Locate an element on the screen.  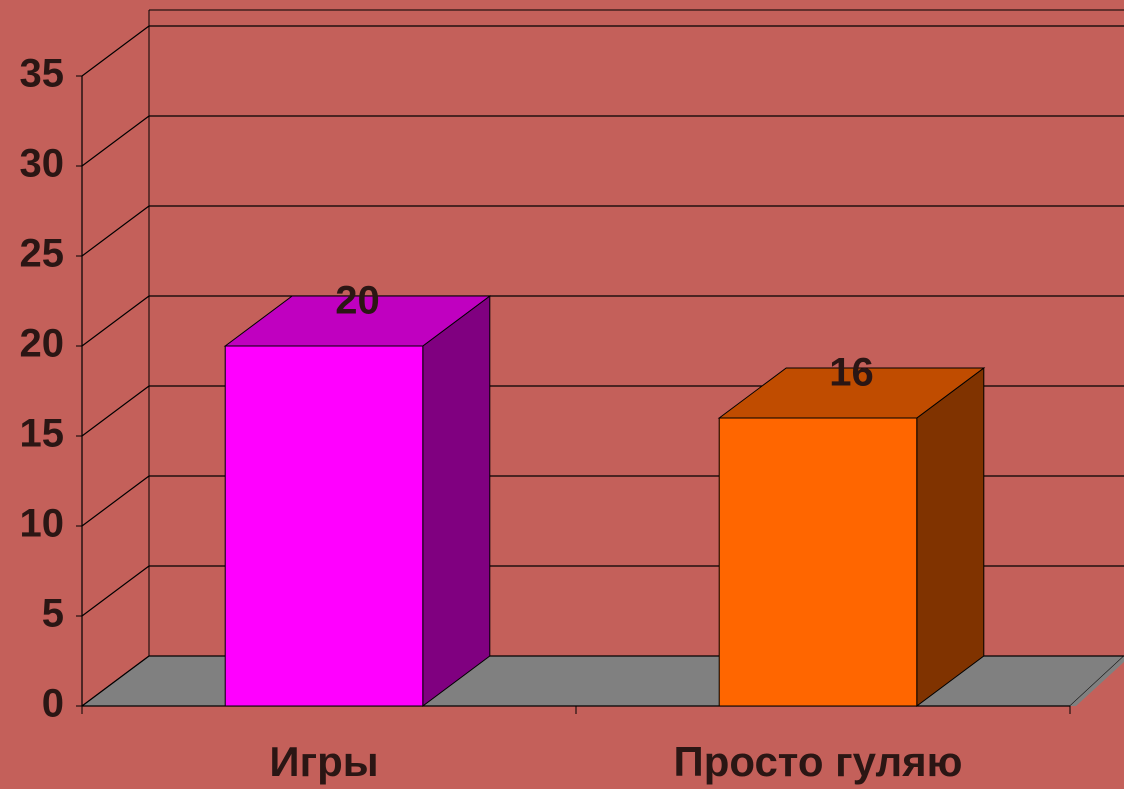
value-label: 20 is located at coordinates (357, 301).